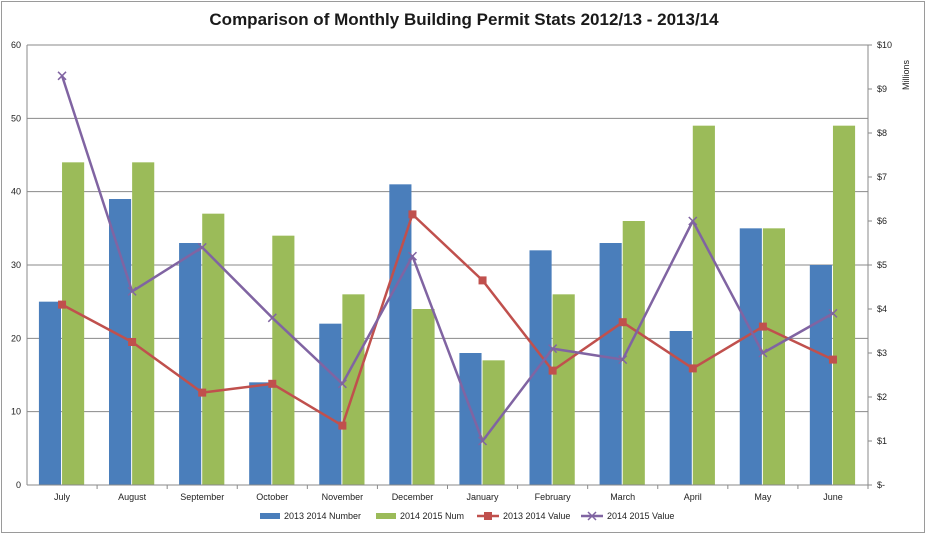  What do you see at coordinates (322, 516) in the screenshot?
I see `legend-label: 2013 2014 Number` at bounding box center [322, 516].